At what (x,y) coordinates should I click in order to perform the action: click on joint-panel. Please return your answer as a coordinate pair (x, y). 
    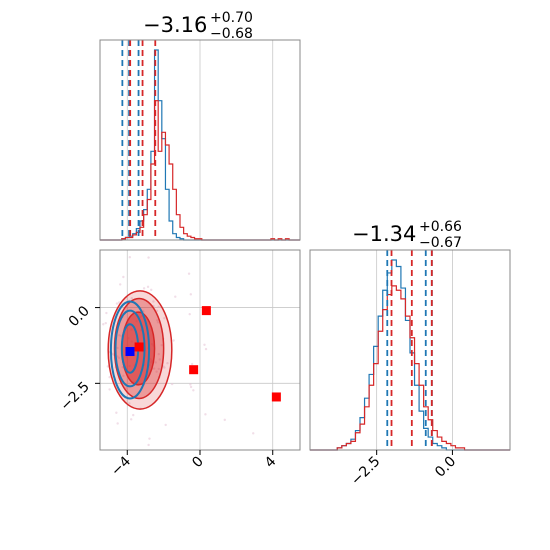
    Looking at the image, I should click on (200, 350).